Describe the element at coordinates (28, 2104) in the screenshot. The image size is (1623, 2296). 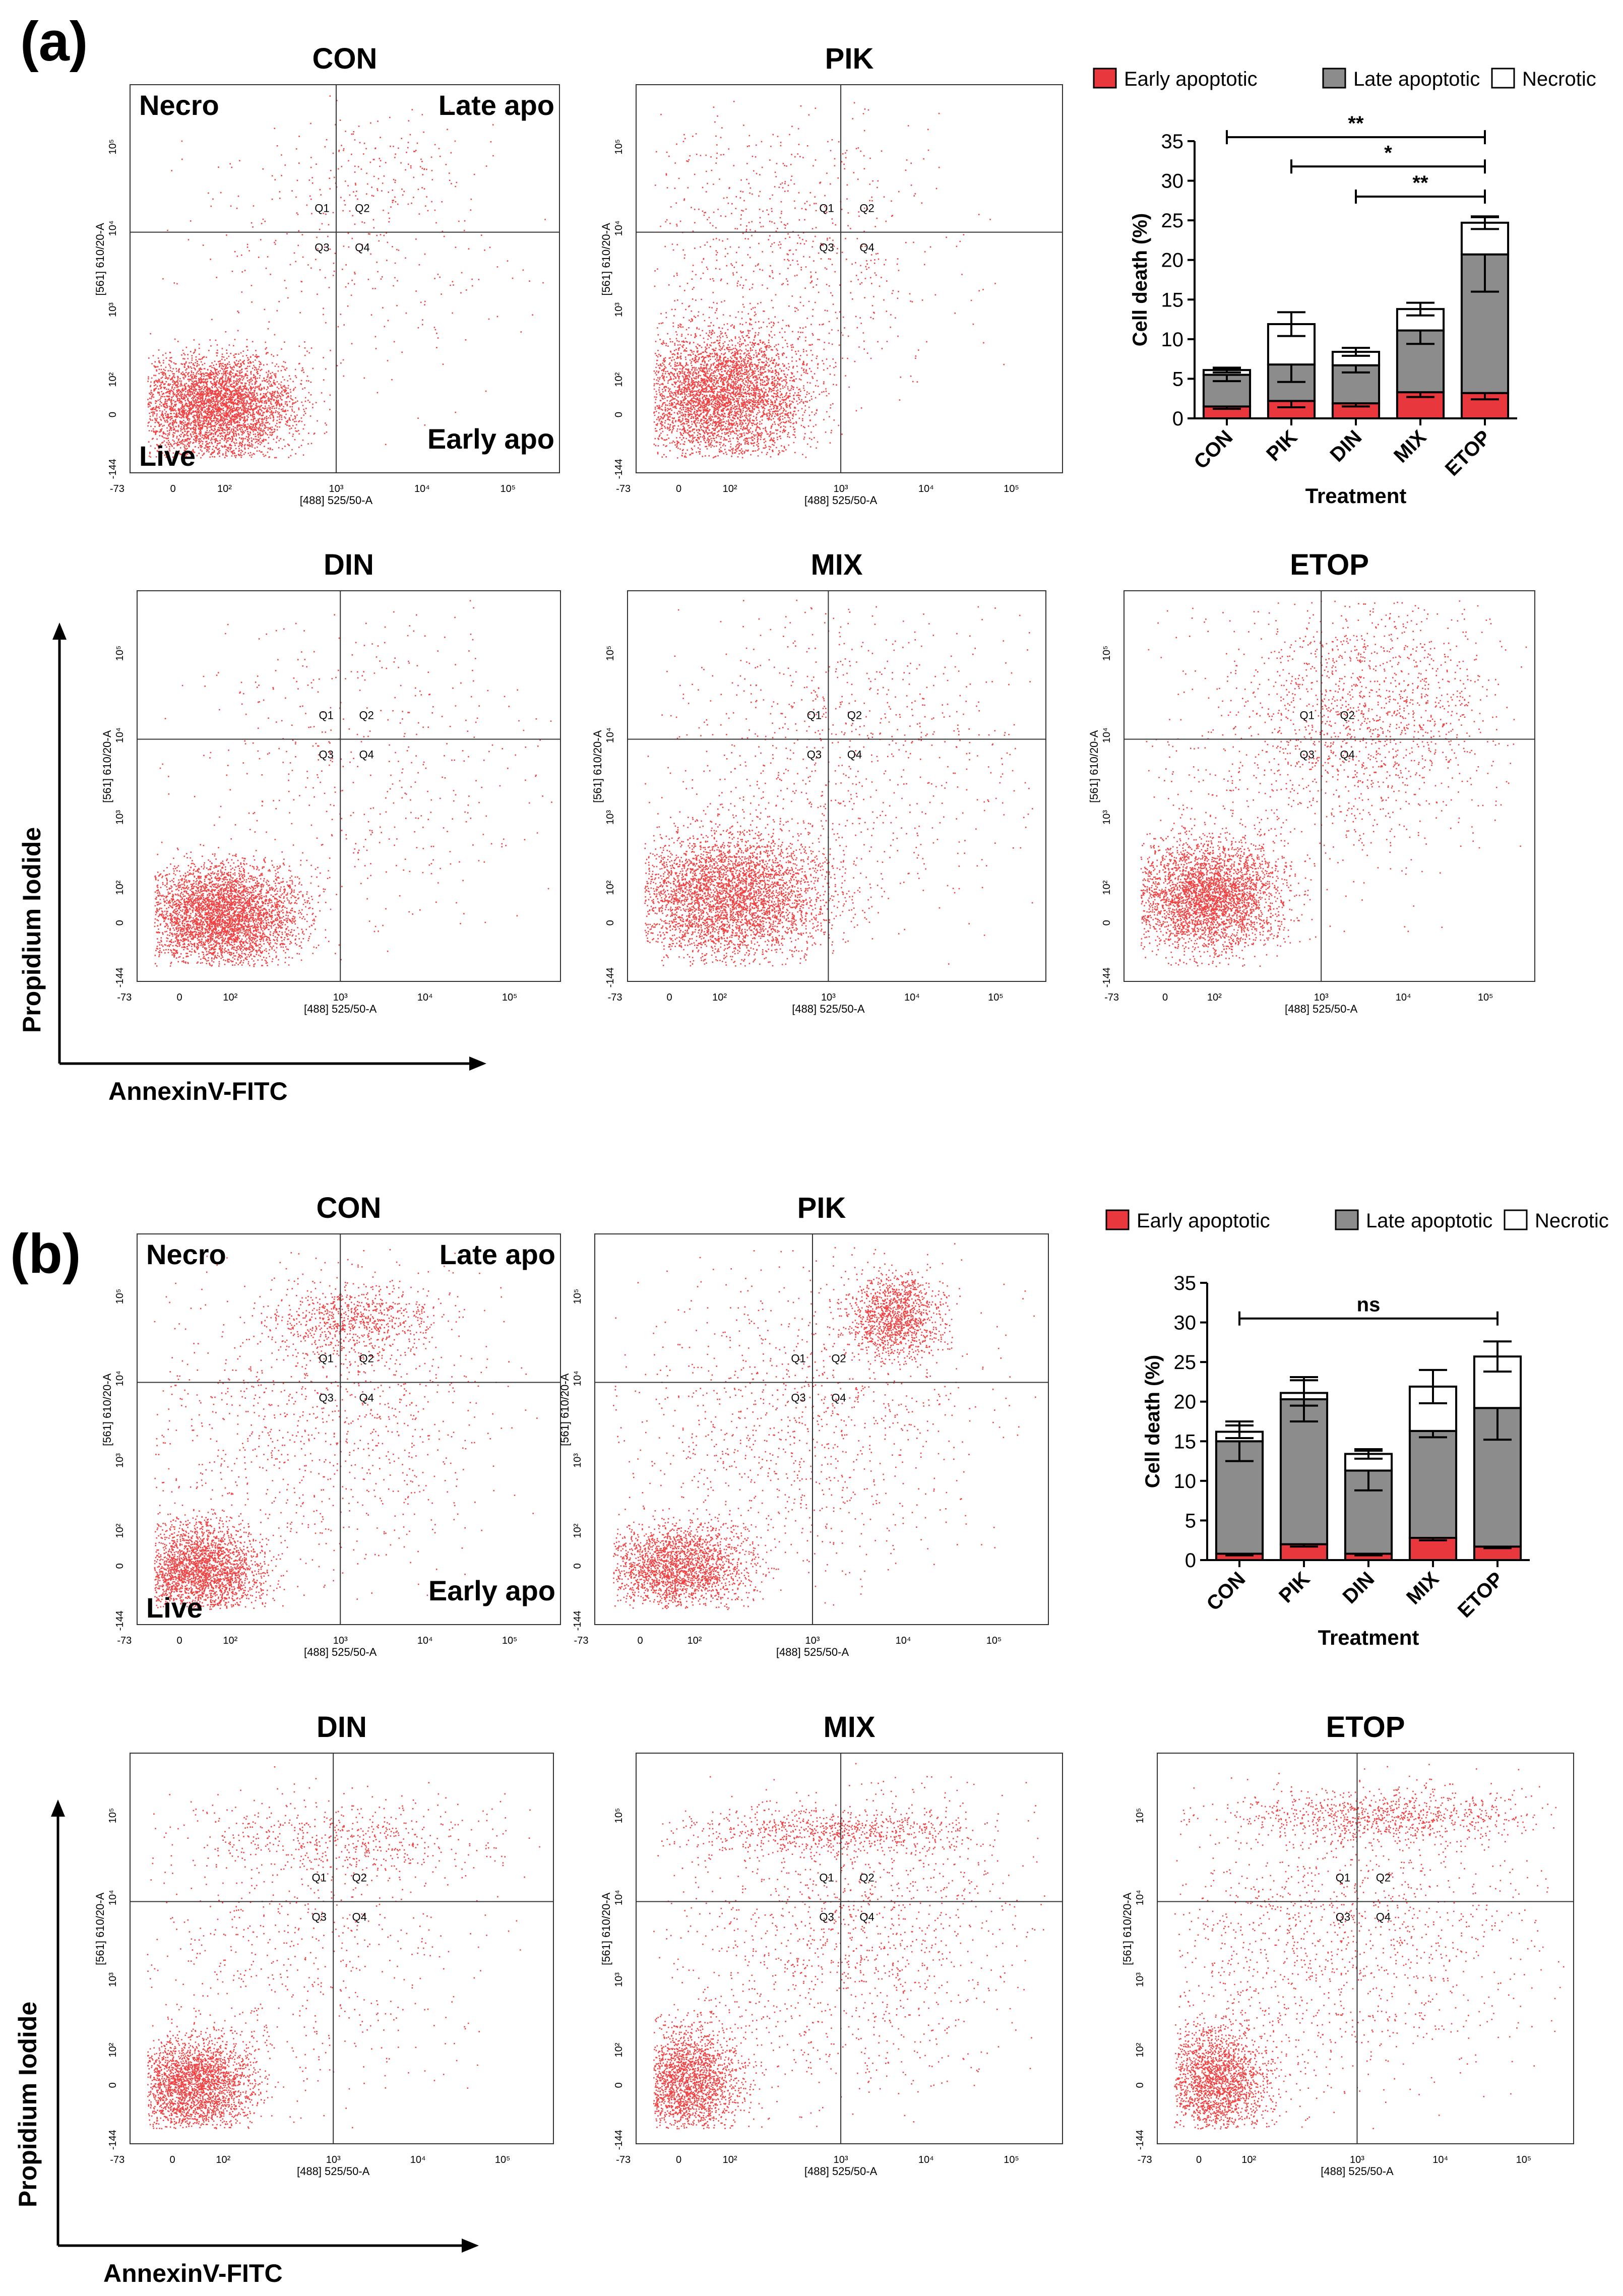
I see `pi-axis-title: Propidium Iodide` at that location.